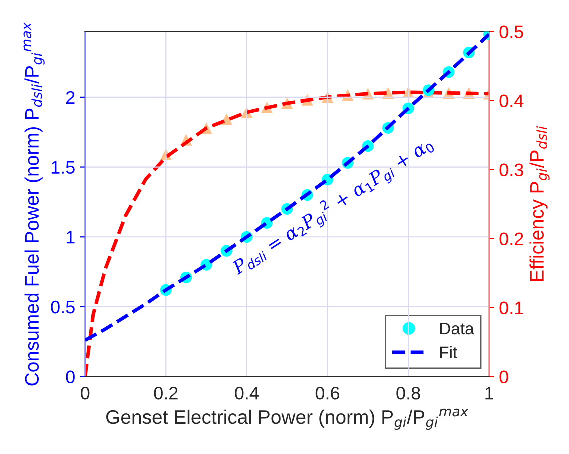 Image resolution: width=569 pixels, height=454 pixels. What do you see at coordinates (70, 97) in the screenshot?
I see `y-tick-label: 2` at bounding box center [70, 97].